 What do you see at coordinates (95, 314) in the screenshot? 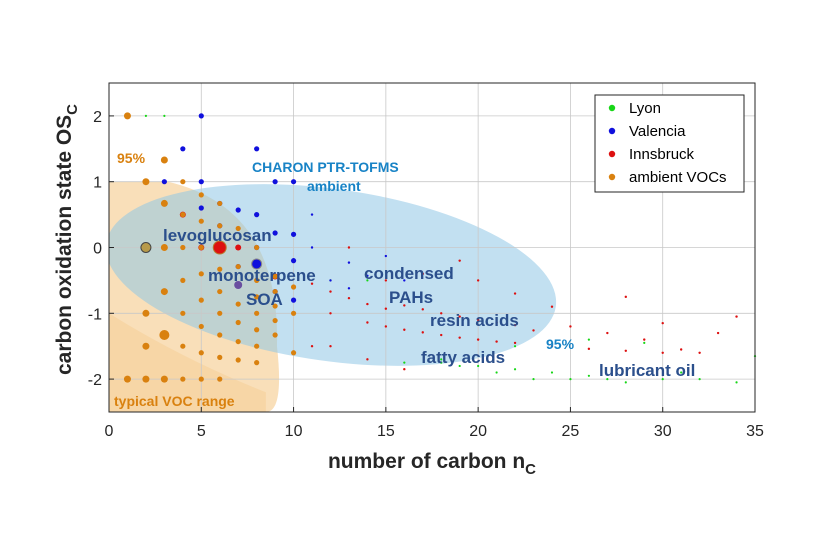
I see `y-tick-label: -1` at bounding box center [95, 314].